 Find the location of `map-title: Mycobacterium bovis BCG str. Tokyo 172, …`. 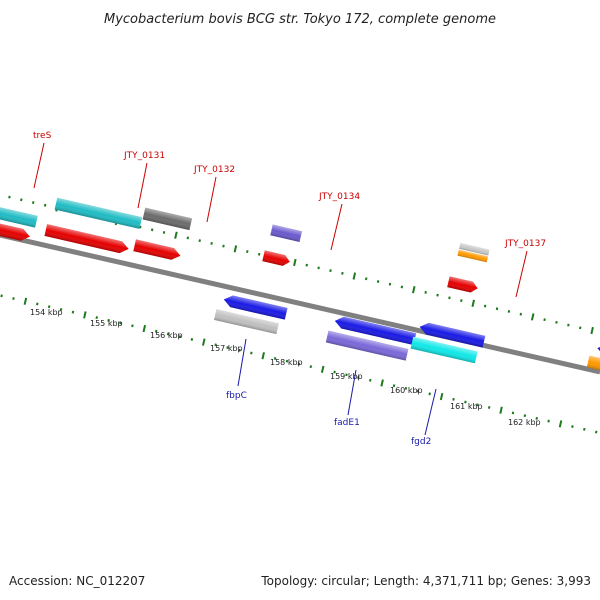

map-title: Mycobacterium bovis BCG str. Tokyo 172, … is located at coordinates (300, 19).